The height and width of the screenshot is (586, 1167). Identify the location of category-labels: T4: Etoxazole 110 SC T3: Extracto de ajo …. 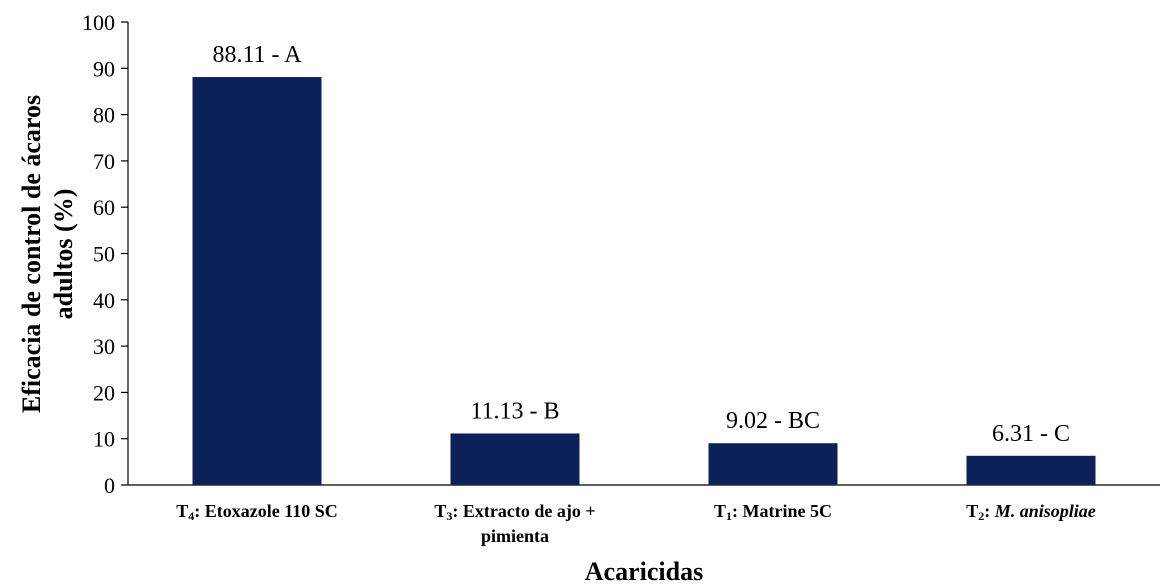
(636, 523).